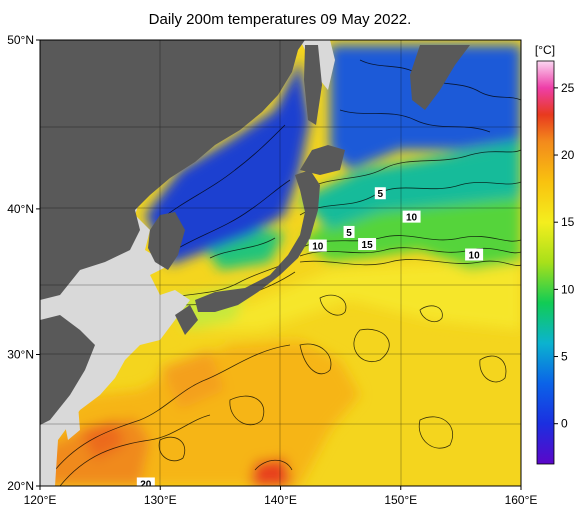 This screenshot has width=585, height=512. I want to click on colorbar-ticks: 25 20 15 10 5 0, so click(564, 256).